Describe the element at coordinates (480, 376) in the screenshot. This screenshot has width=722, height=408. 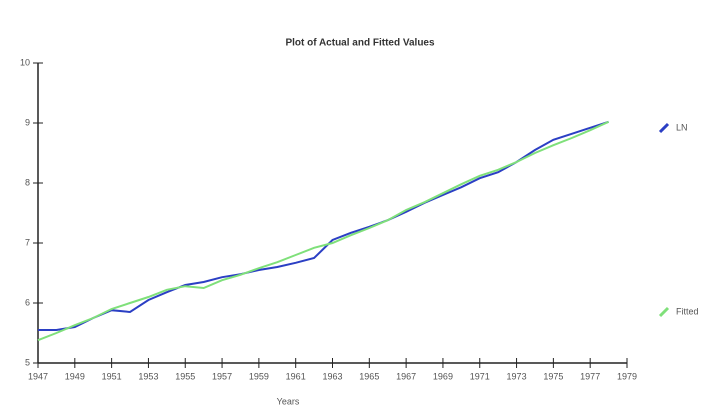
I see `x-tick-label: 1971` at that location.